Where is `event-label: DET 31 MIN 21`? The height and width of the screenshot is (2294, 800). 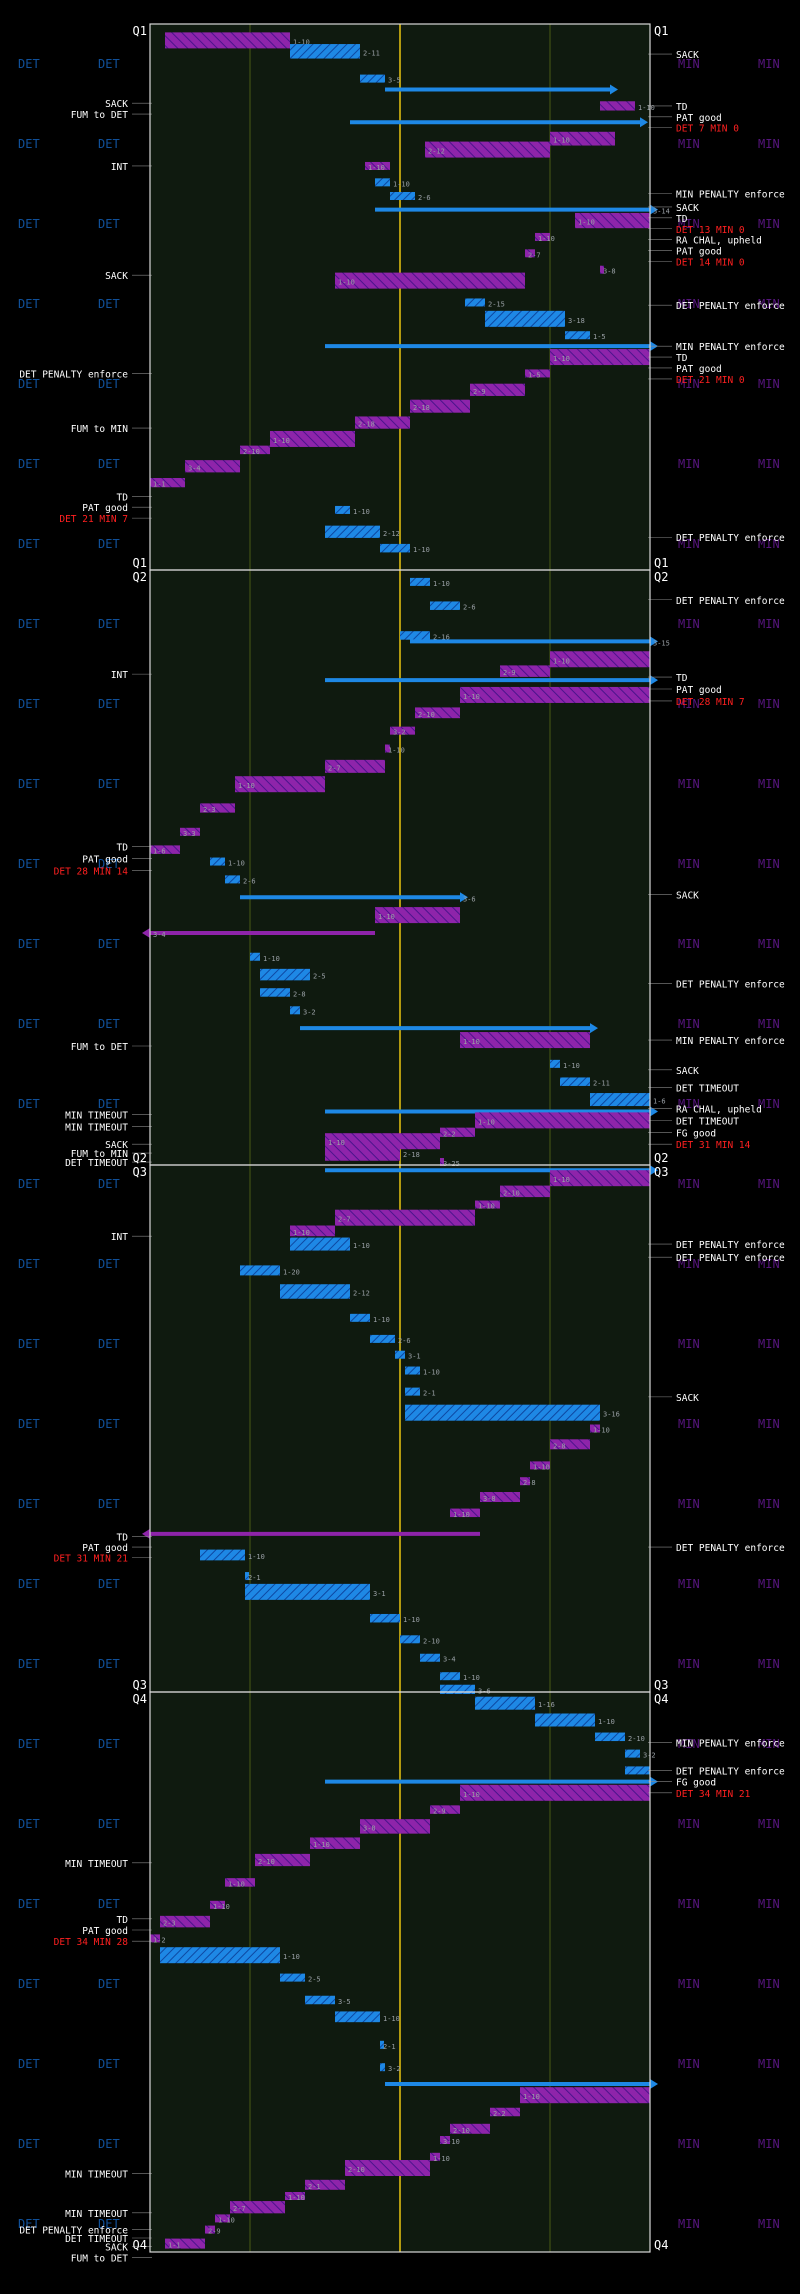 event-label: DET 31 MIN 21 is located at coordinates (91, 1559).